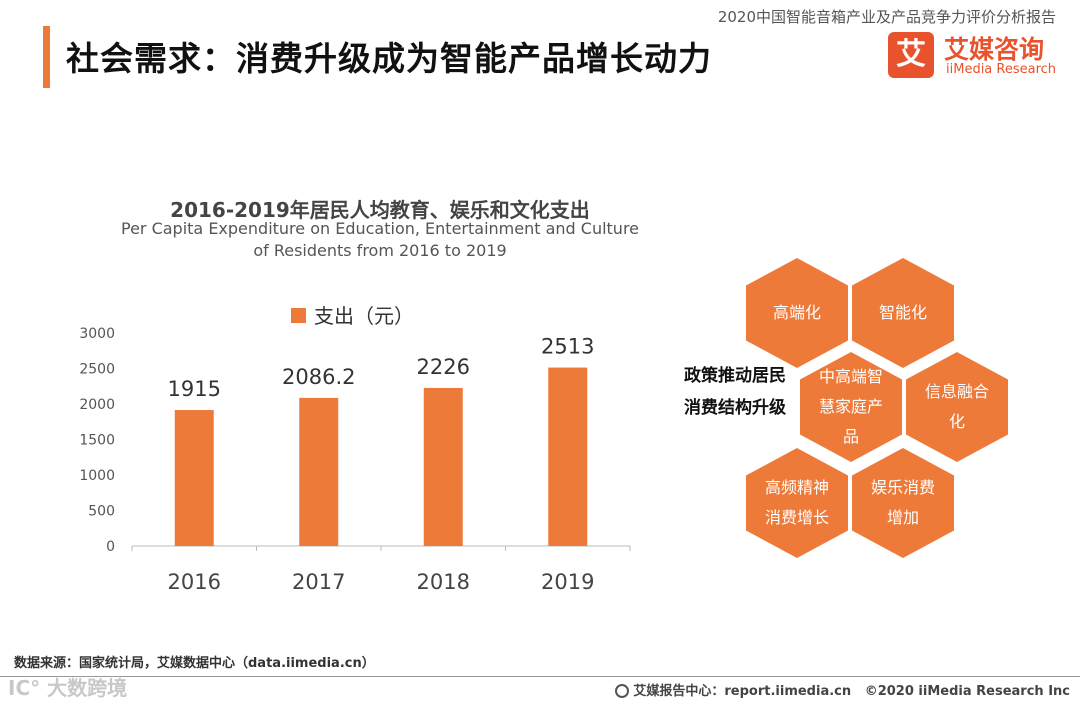 The width and height of the screenshot is (1080, 702). Describe the element at coordinates (194, 663) in the screenshot. I see `data-source: 数据来源：国家统计局，艾媒数据中心（data.iimedia.cn）` at that location.